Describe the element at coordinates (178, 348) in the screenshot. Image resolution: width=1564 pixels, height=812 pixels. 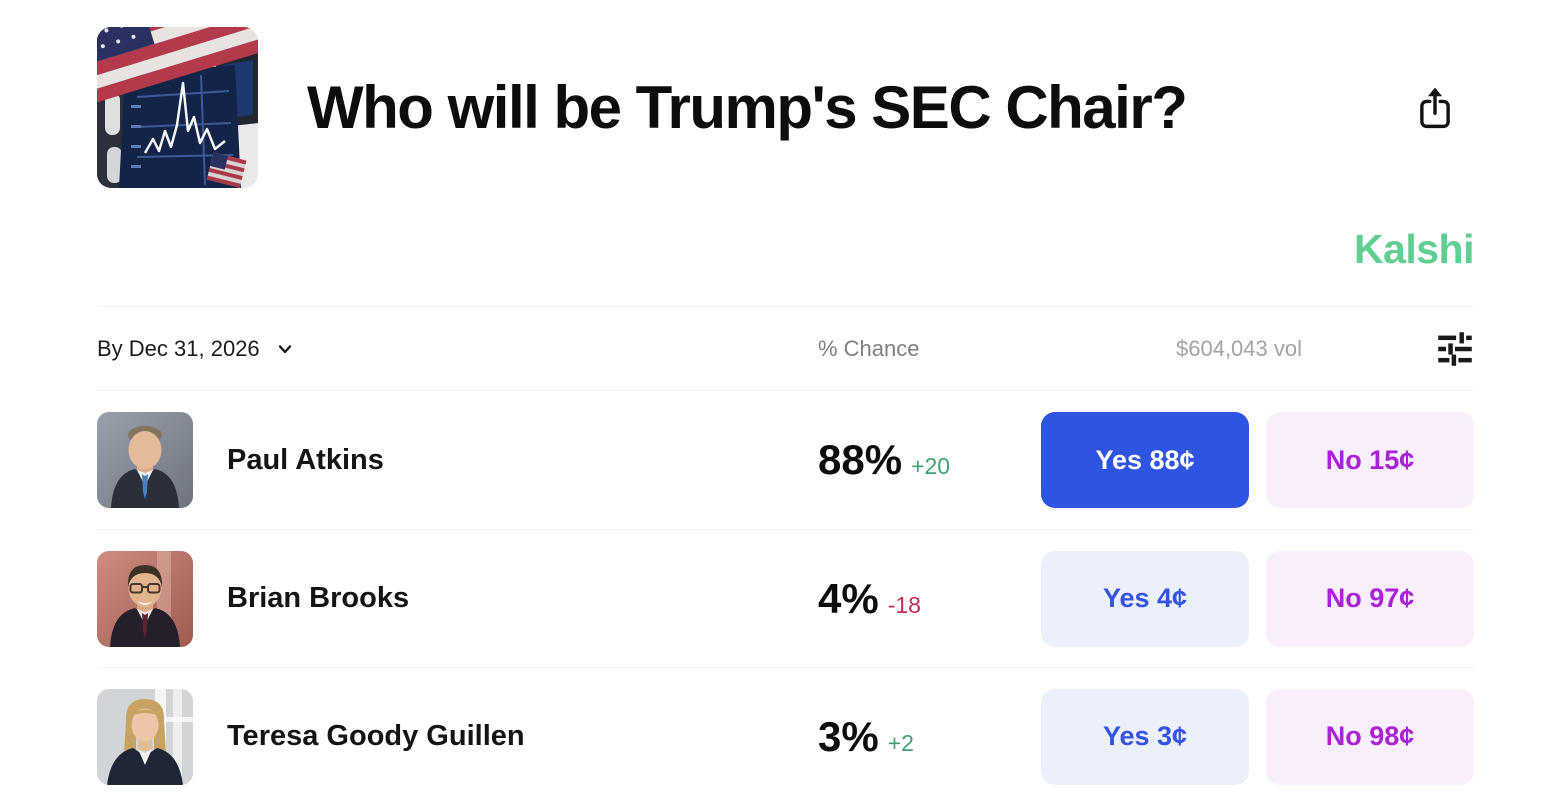
I see `deadline-label: By Dec 31, 2026` at that location.